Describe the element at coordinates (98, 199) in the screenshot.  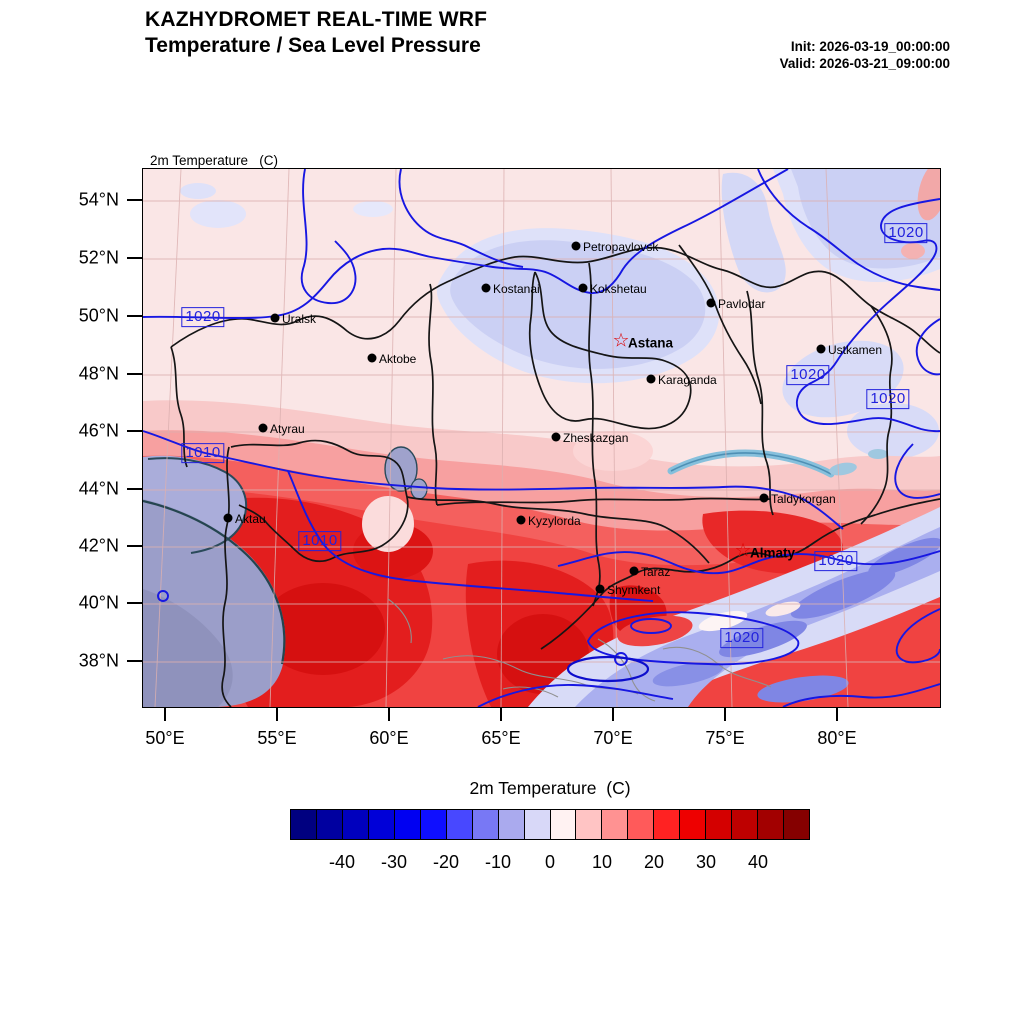
I see `lat-tick-label: 54°N` at that location.